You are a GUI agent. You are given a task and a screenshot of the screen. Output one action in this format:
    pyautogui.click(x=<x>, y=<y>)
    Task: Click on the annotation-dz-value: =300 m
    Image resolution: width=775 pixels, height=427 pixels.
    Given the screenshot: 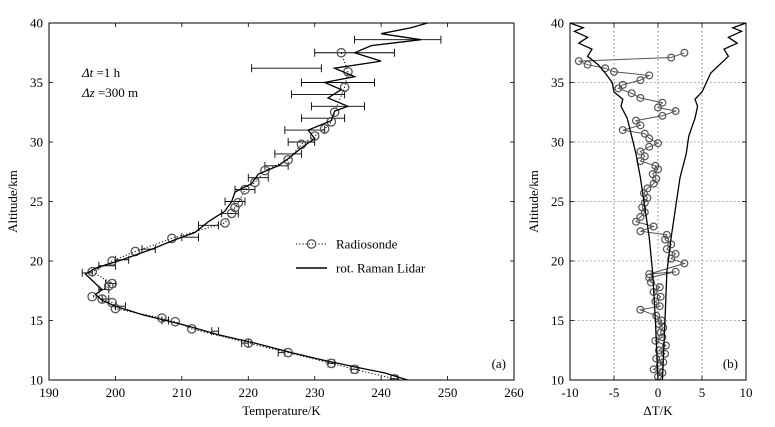 What is the action you would take?
    pyautogui.click(x=116, y=92)
    